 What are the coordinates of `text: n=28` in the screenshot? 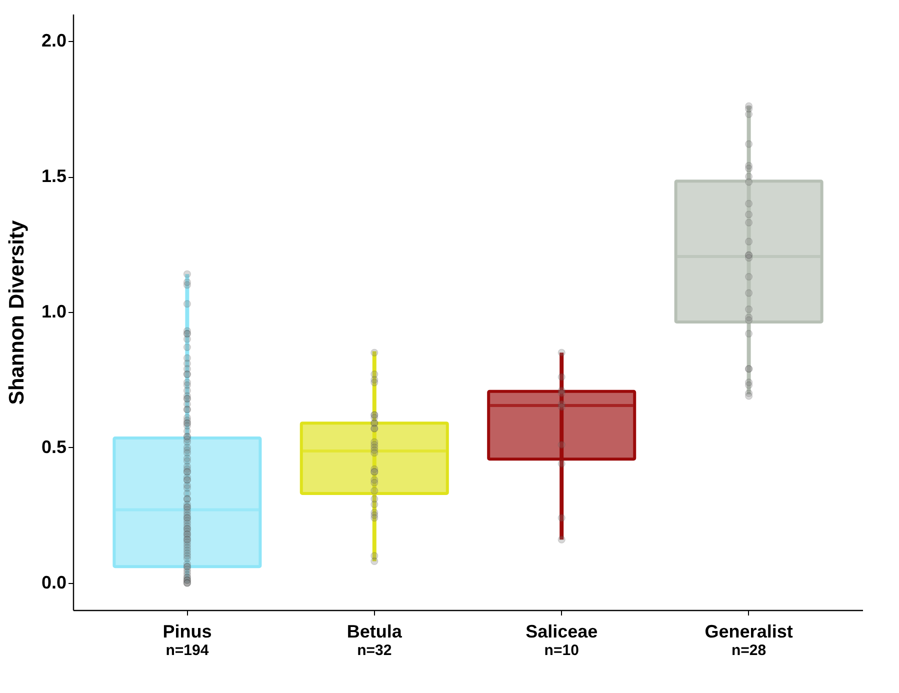 It's located at (749, 650).